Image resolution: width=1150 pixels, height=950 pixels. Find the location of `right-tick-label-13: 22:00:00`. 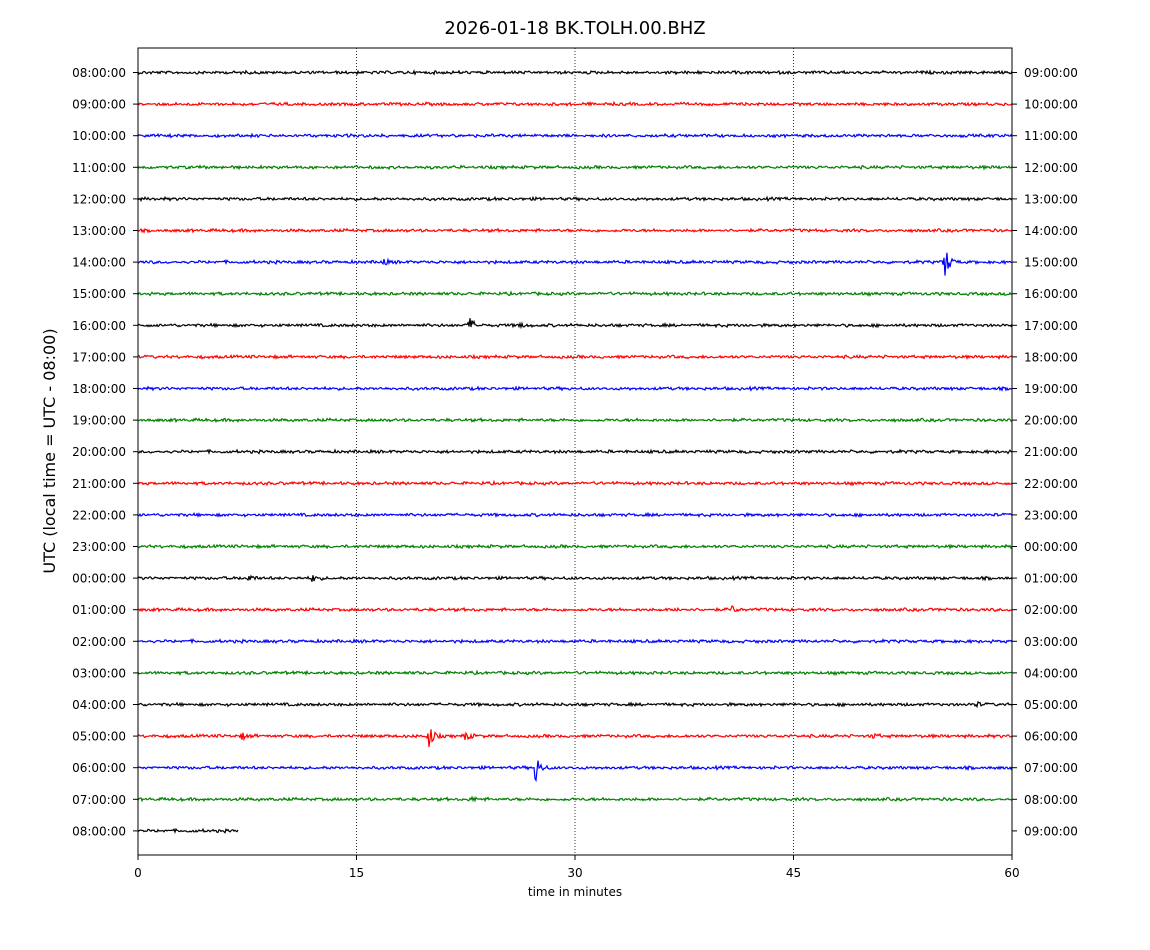

right-tick-label-13: 22:00:00 is located at coordinates (1051, 484).